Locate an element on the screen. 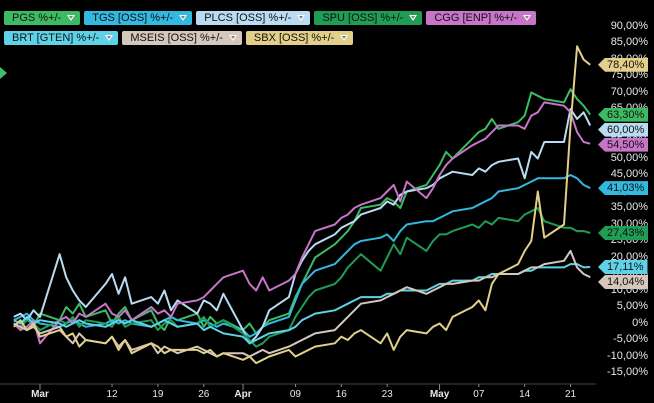 This screenshot has width=654, height=403. x-tick-label: Apr is located at coordinates (243, 394).